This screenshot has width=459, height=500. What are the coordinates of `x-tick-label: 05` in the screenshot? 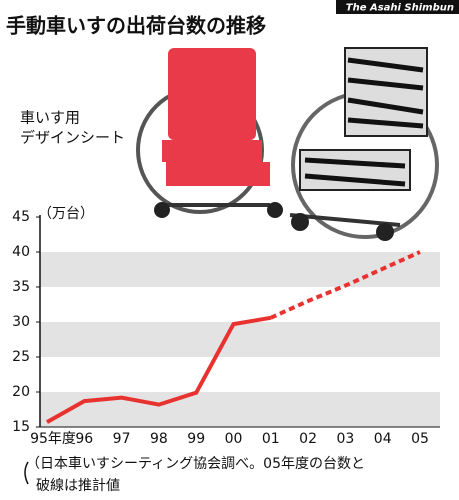 It's located at (420, 439).